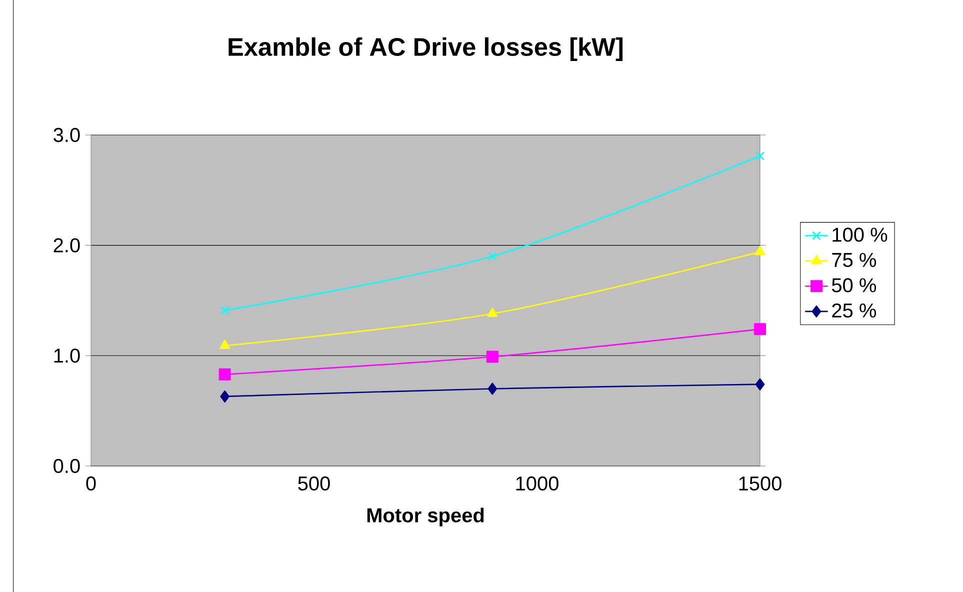 Image resolution: width=963 pixels, height=592 pixels. What do you see at coordinates (67, 355) in the screenshot?
I see `y-tick-label: 1.0` at bounding box center [67, 355].